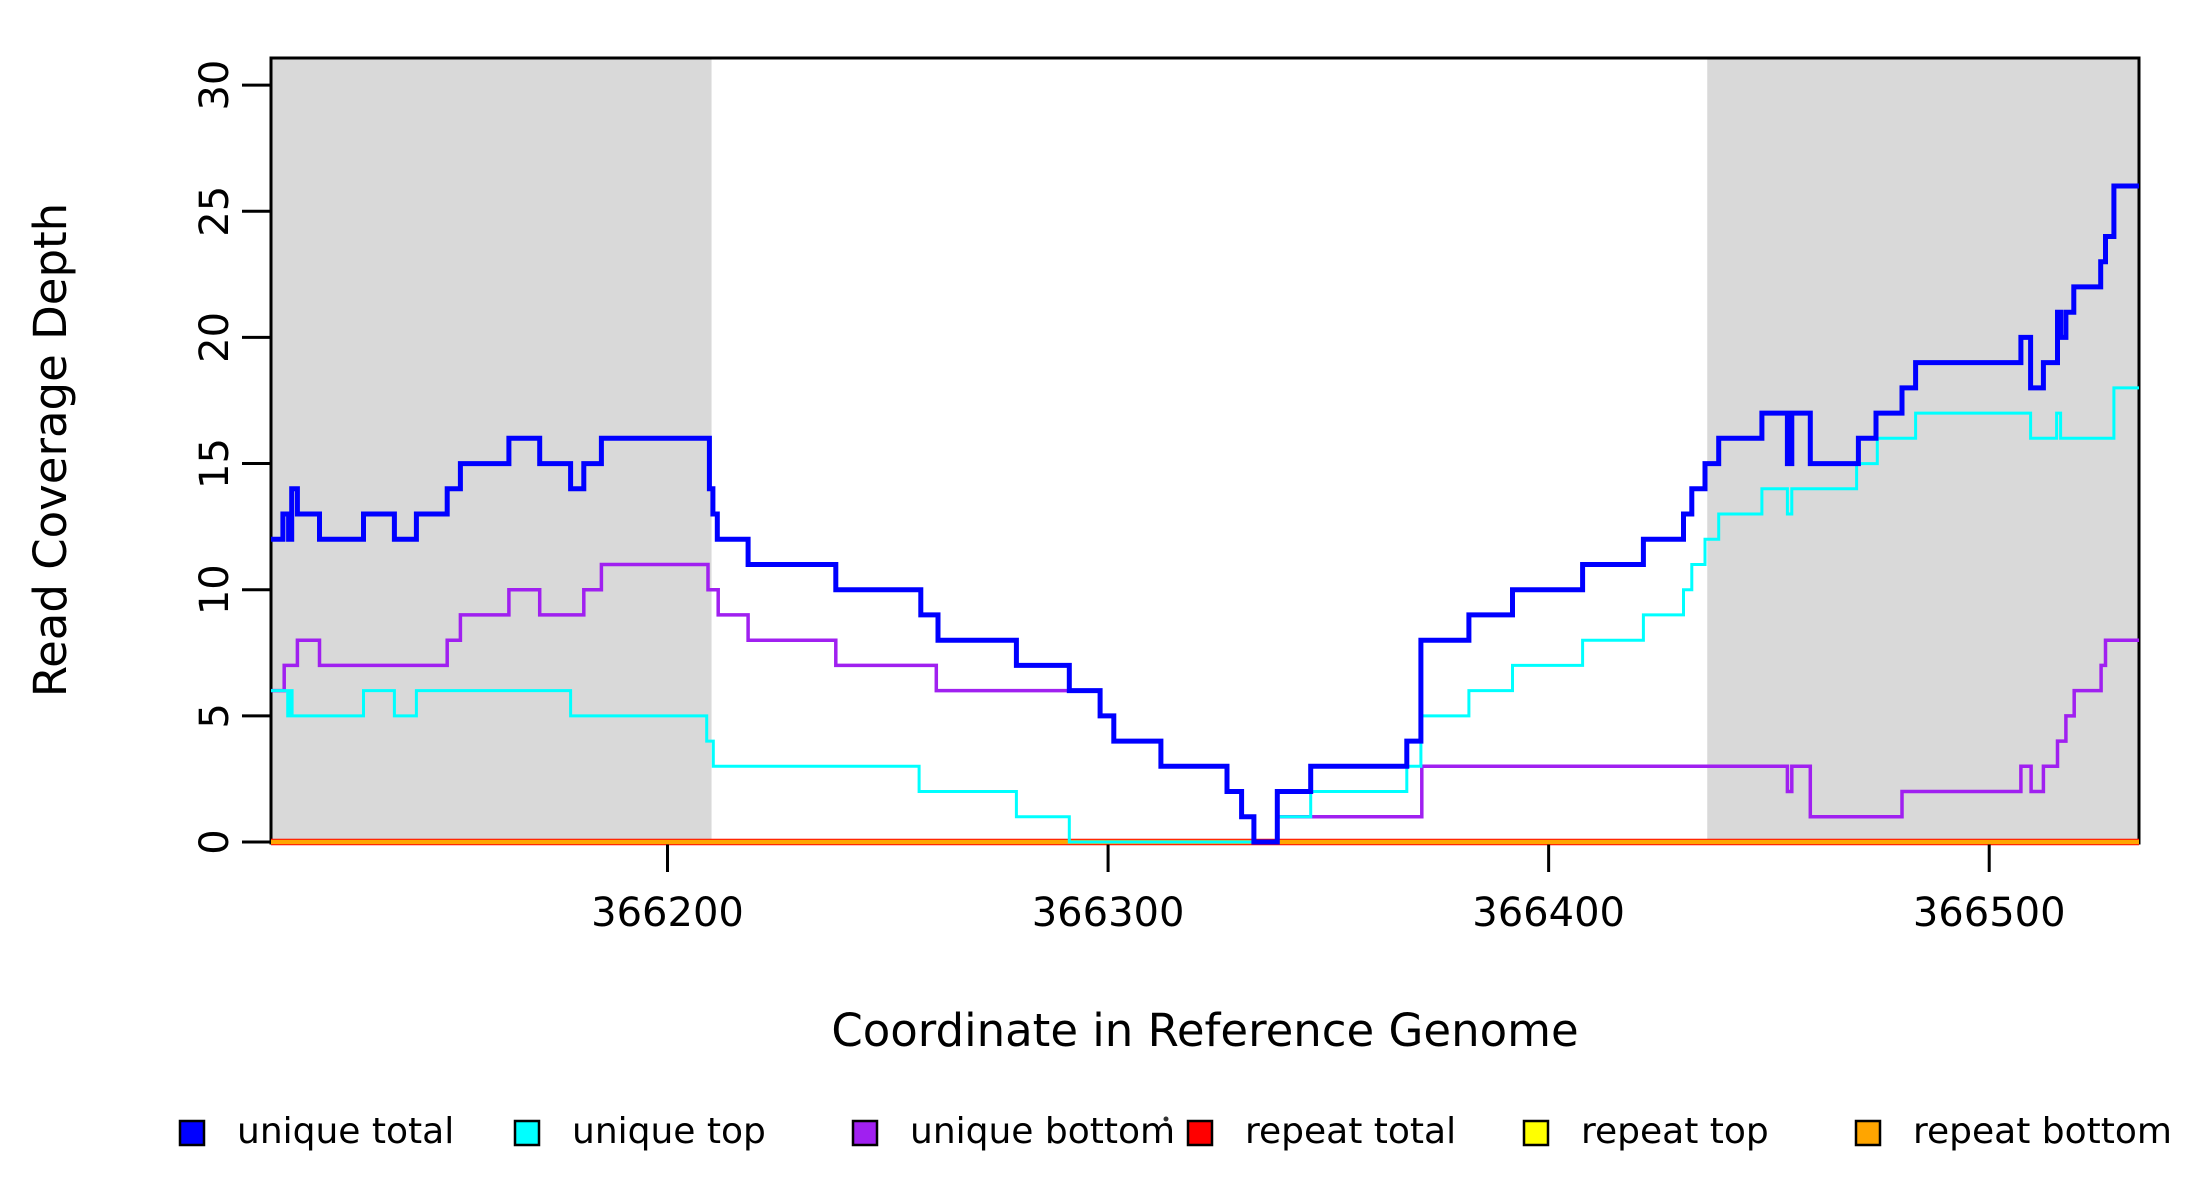  I want to click on legend-item: unique top, so click(639, 1131).